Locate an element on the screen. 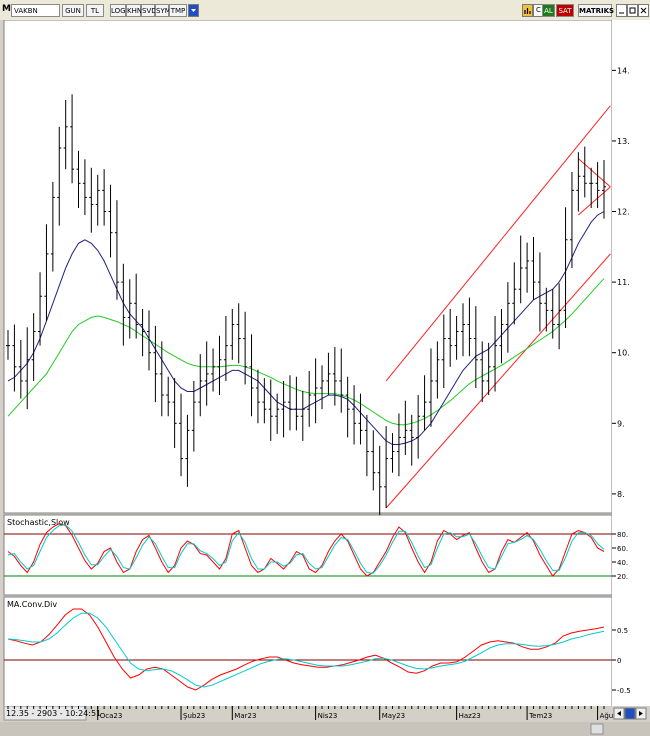 This screenshot has width=650, height=736. channel-upper-line is located at coordinates (498, 243).